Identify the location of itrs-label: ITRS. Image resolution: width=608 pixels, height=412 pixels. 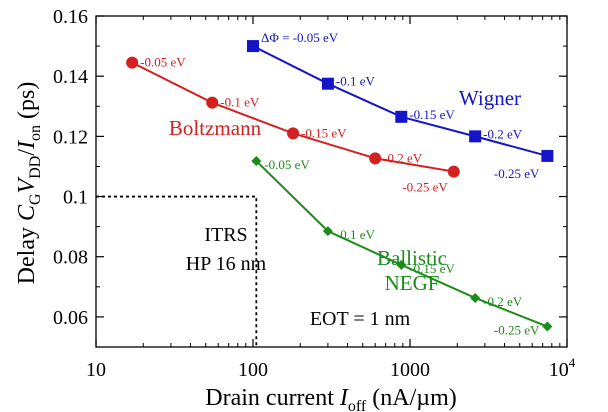
(225, 235).